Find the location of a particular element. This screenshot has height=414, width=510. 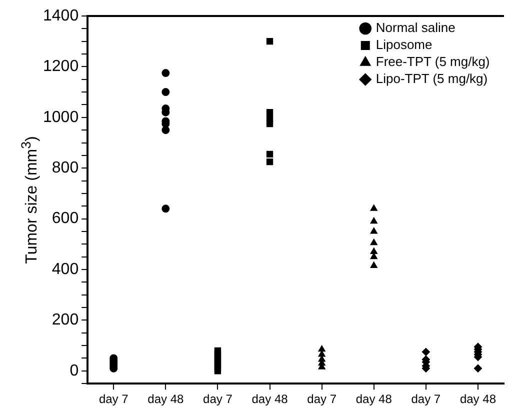

y-tick-label: 1000 is located at coordinates (61, 117).